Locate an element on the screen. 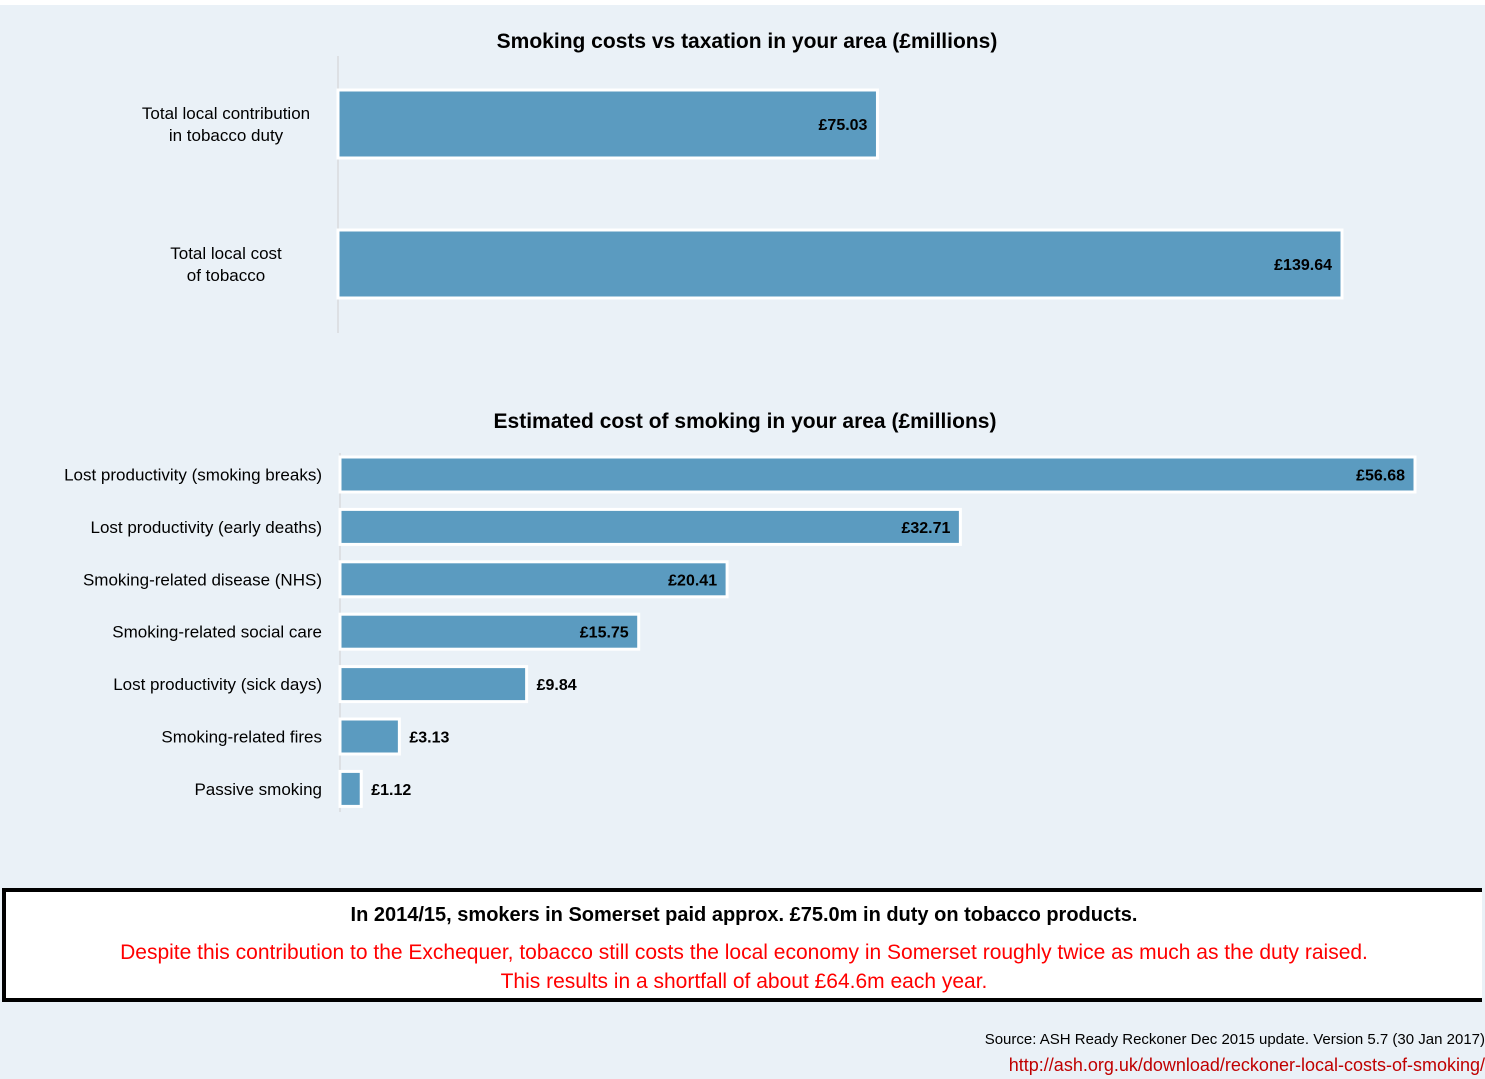 This screenshot has height=1079, width=1485. value-label-3: £15.75 is located at coordinates (604, 633).